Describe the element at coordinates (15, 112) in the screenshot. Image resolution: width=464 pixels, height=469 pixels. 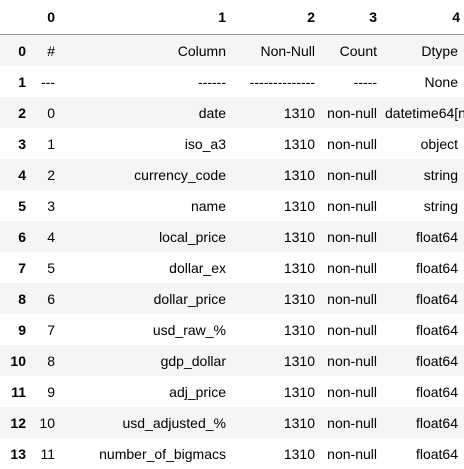
I see `row-index-cell: 2` at that location.